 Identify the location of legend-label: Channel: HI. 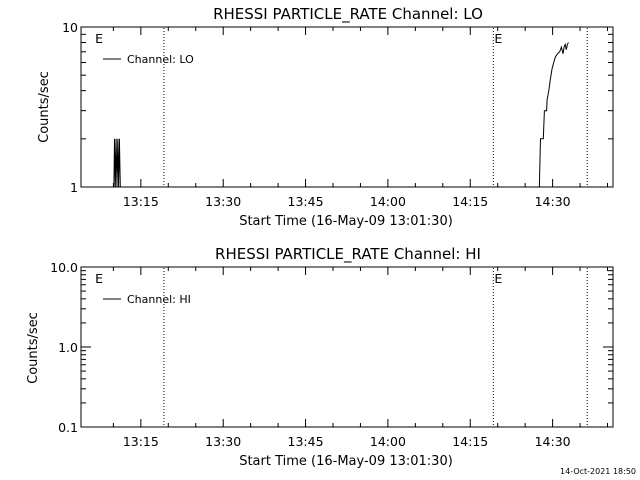
(159, 299).